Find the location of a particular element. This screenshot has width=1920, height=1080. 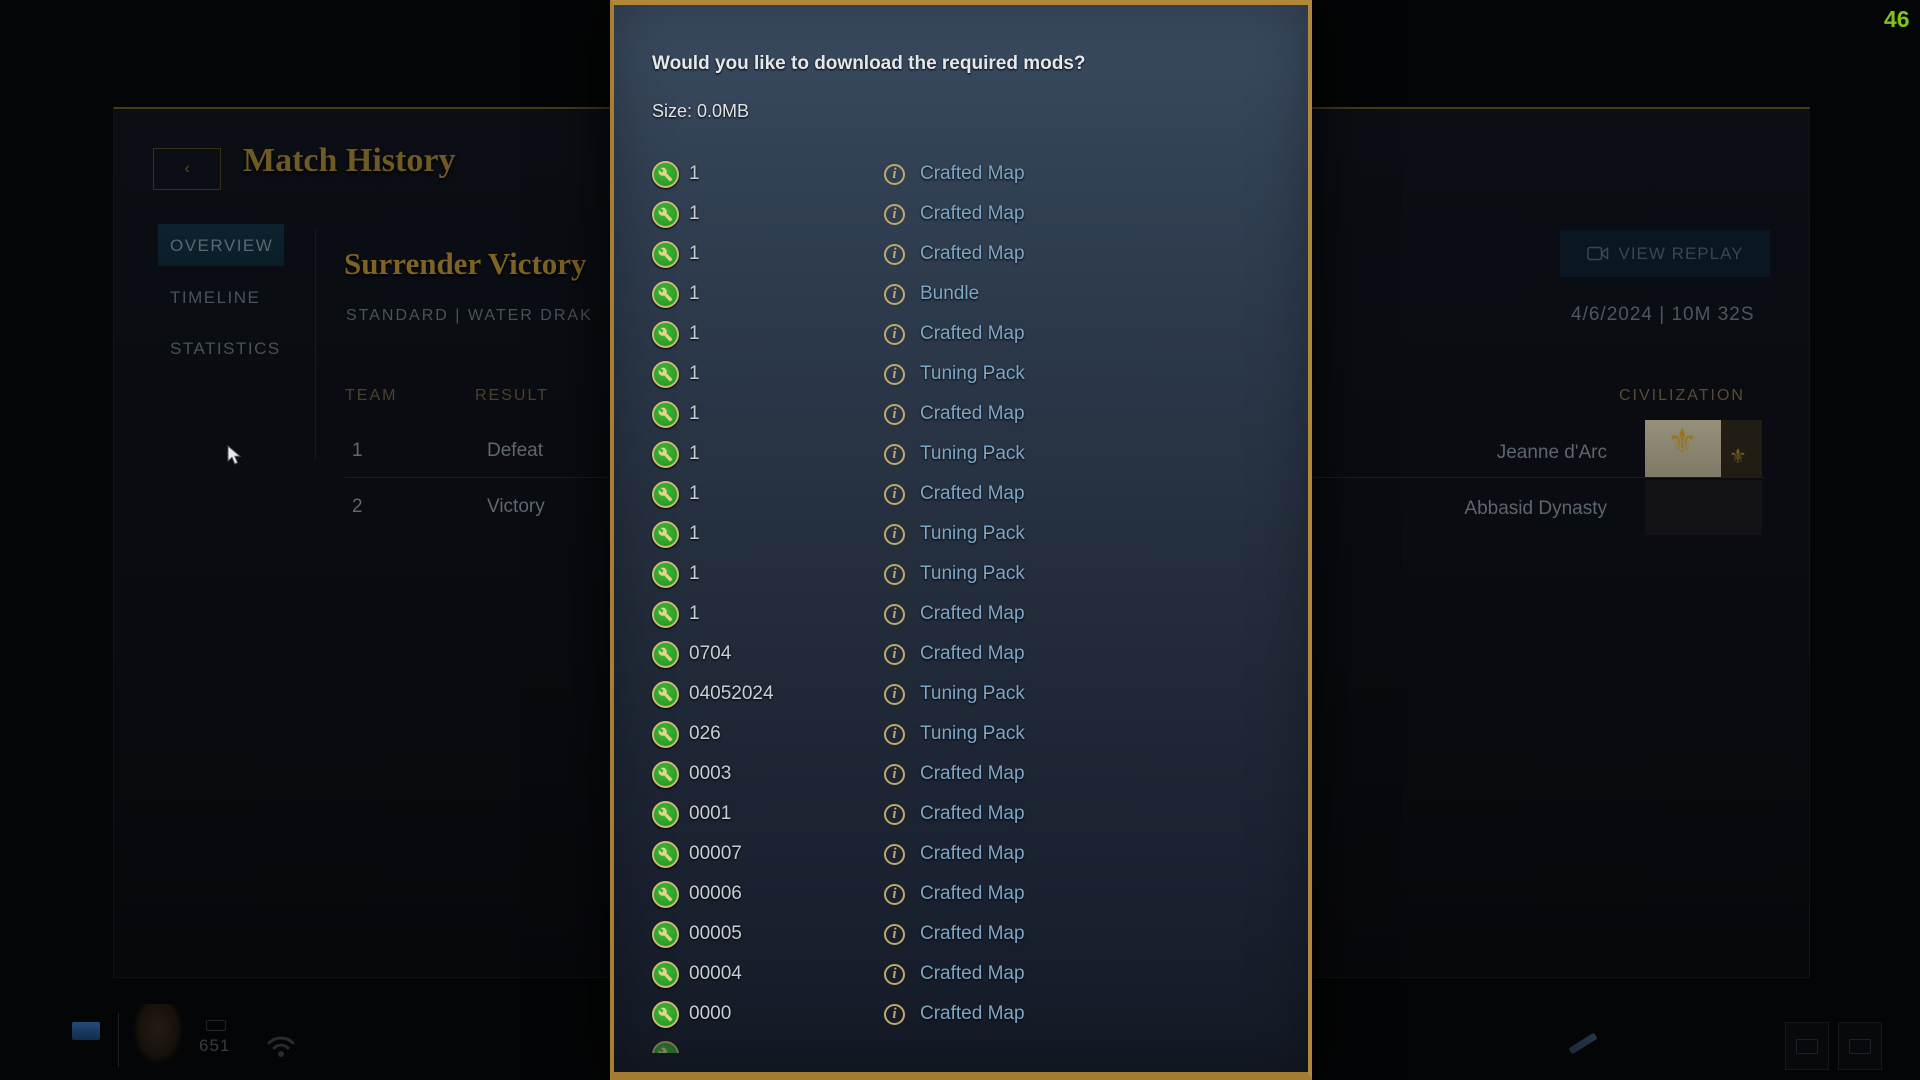

mod-row: 0001 i Crafted Map is located at coordinates (961, 814).